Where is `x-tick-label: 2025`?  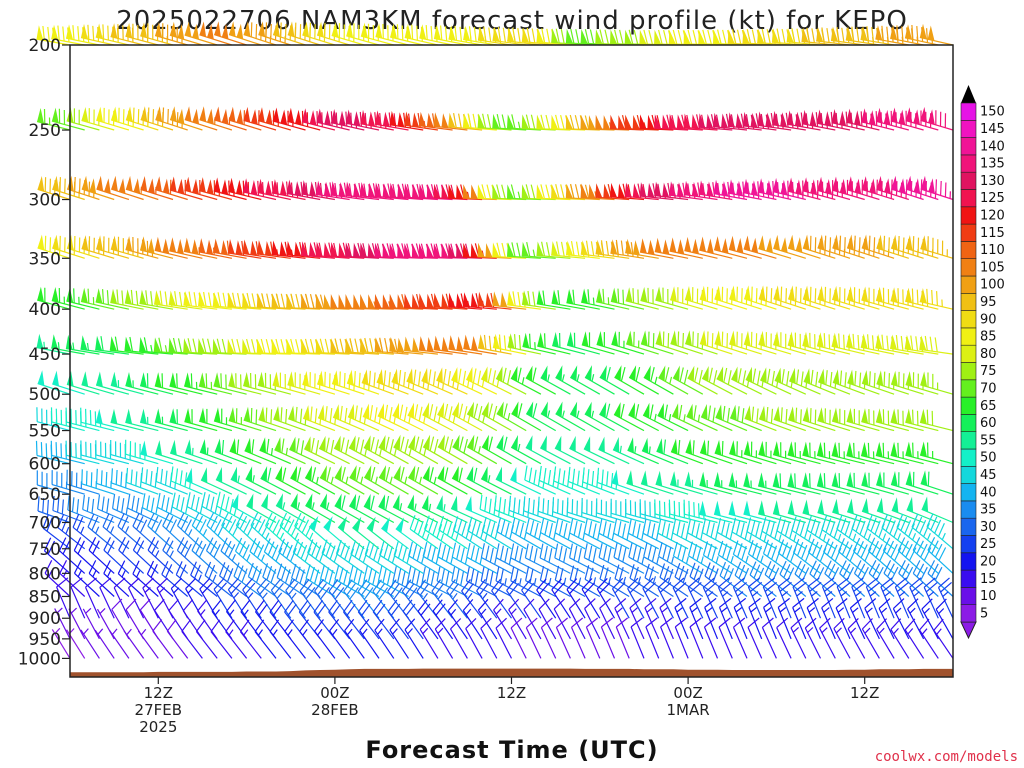
x-tick-label: 2025 is located at coordinates (158, 727).